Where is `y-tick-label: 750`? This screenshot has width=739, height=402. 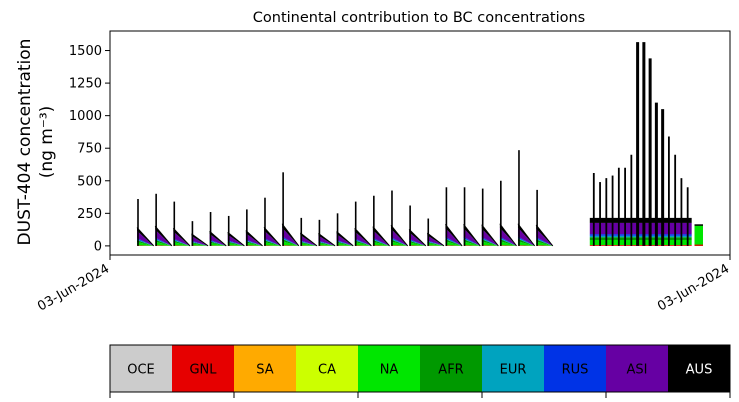 y-tick-label: 750 is located at coordinates (89, 149).